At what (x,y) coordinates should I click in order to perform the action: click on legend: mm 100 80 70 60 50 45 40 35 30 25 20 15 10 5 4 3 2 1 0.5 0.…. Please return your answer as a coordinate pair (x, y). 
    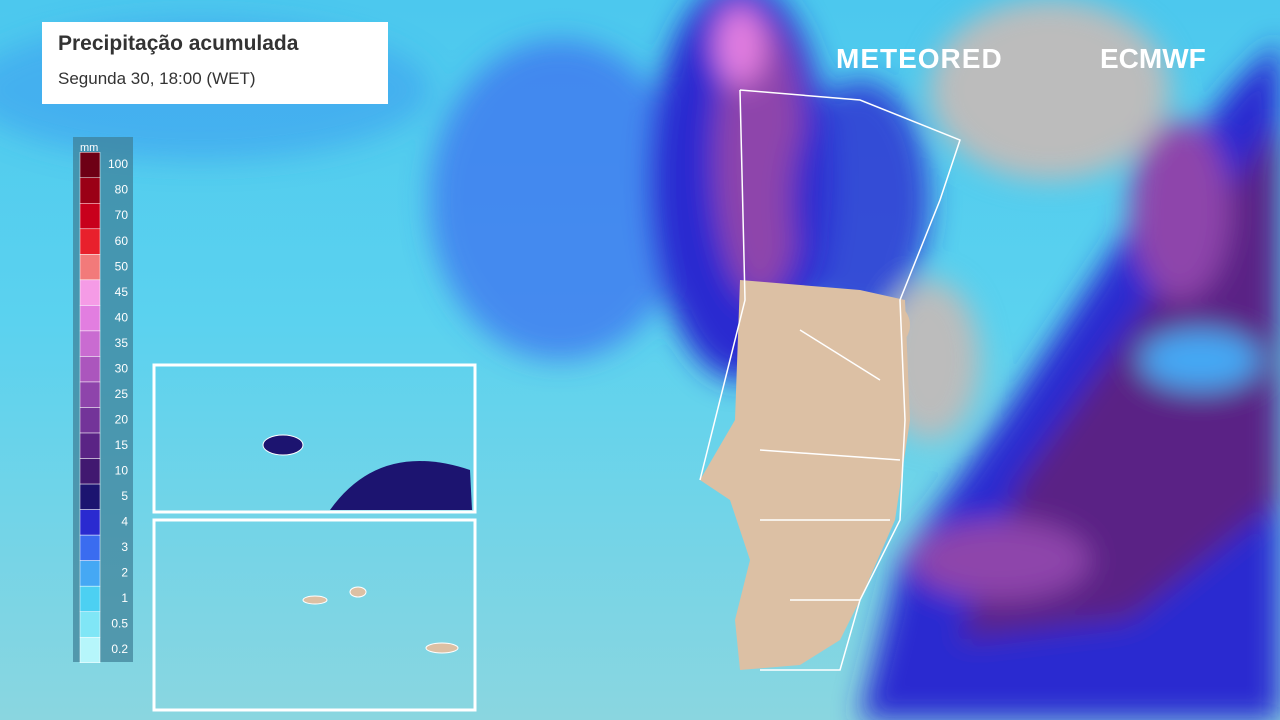
    Looking at the image, I should click on (103, 400).